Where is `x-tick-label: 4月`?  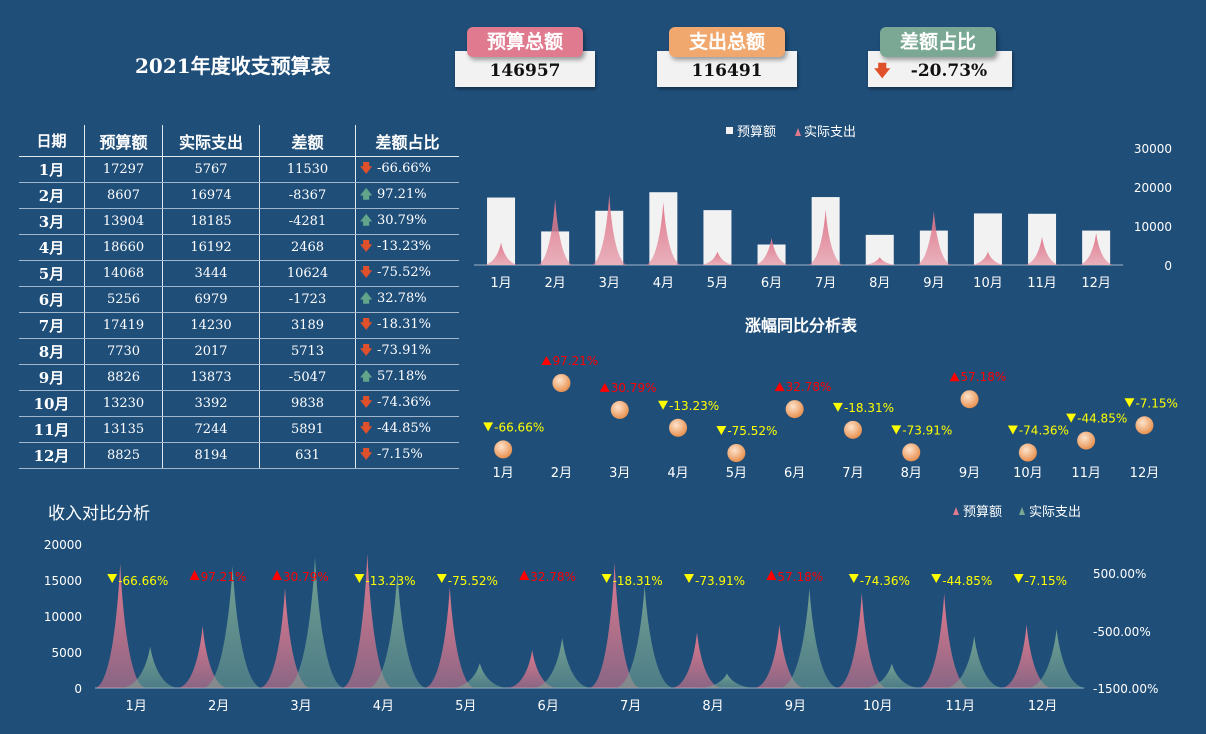
x-tick-label: 4月 is located at coordinates (663, 283).